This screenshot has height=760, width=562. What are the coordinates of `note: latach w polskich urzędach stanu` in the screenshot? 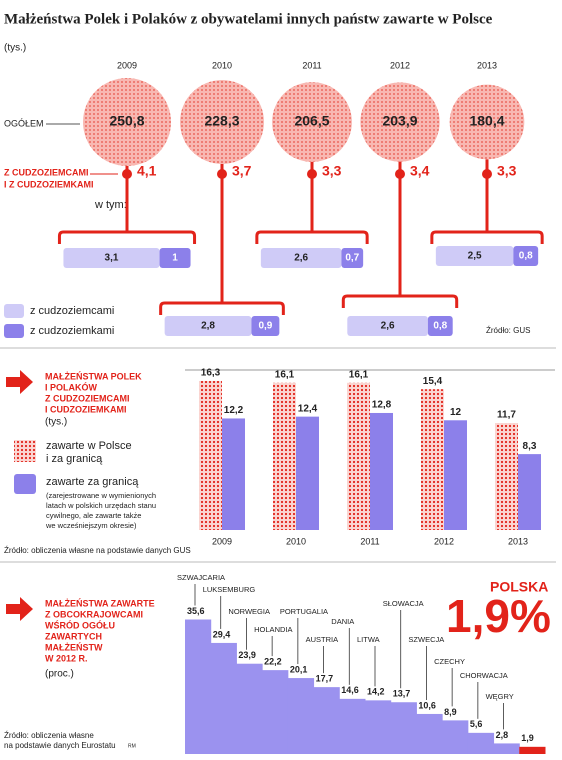 It's located at (101, 505).